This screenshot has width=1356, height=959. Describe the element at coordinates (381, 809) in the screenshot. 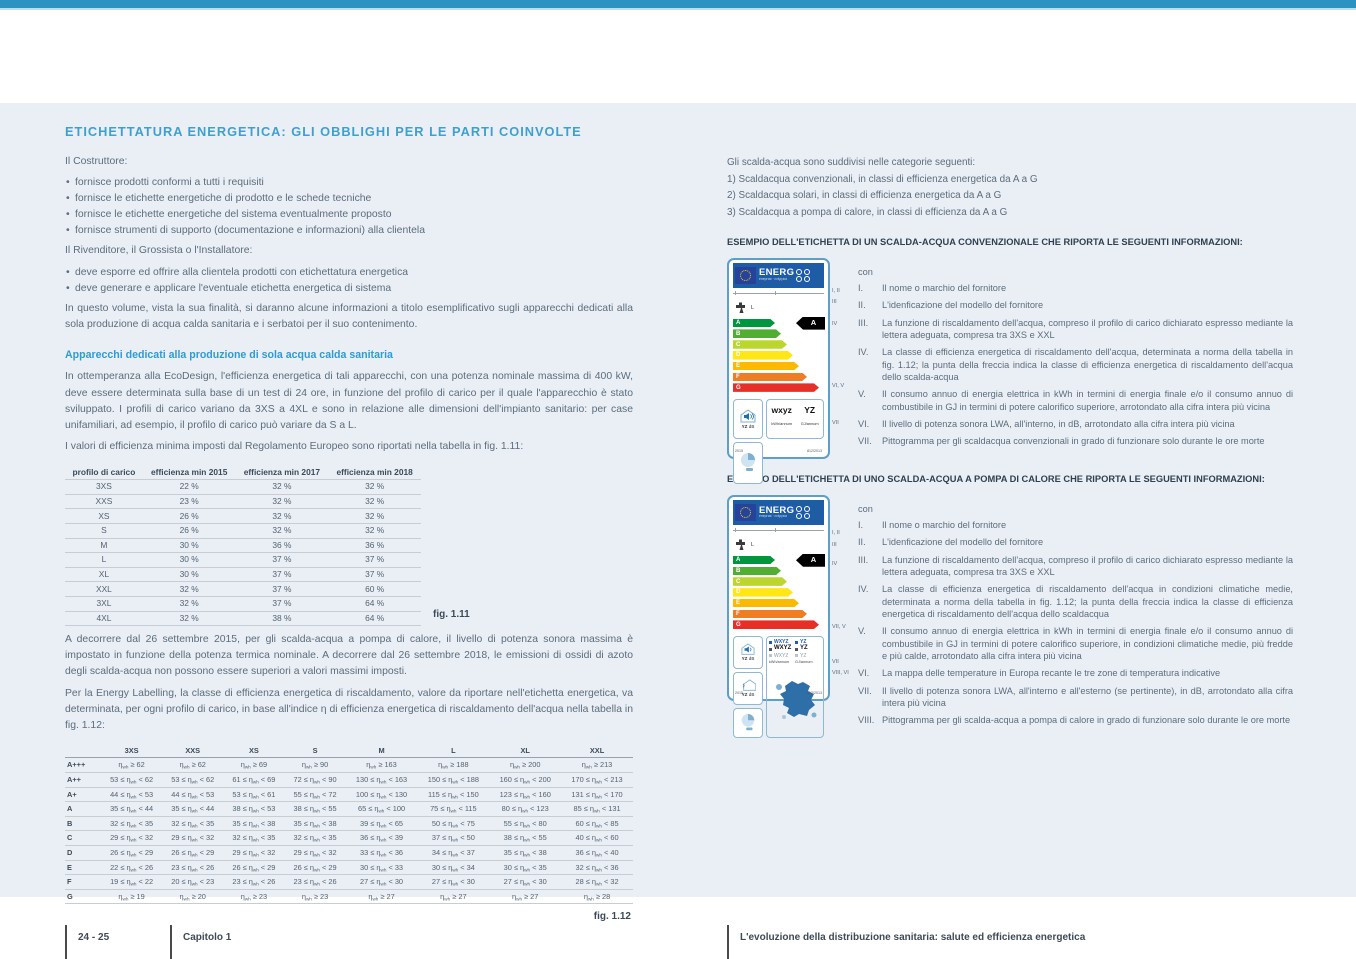

I see `table-cell: 65 ≤ ηwh < 100` at that location.